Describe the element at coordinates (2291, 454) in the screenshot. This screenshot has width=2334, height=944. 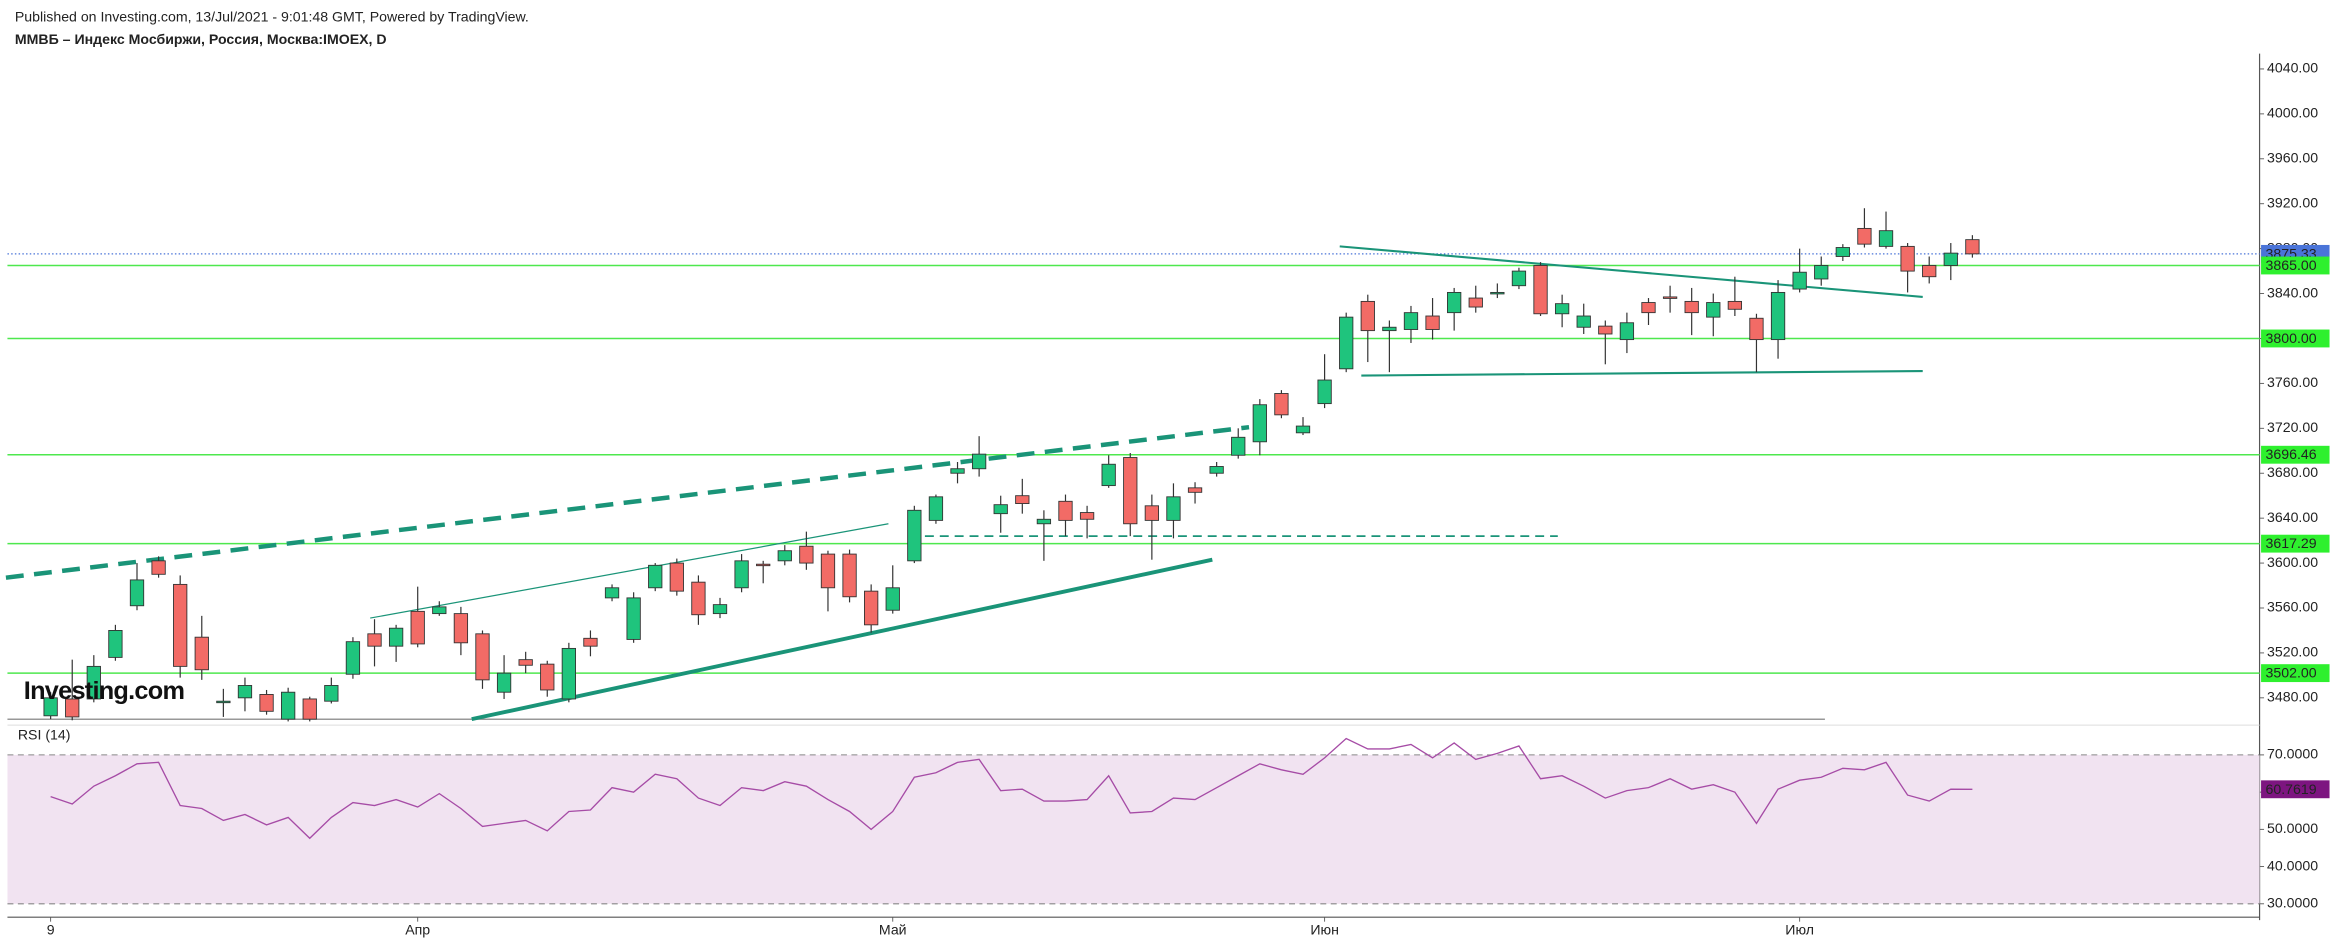
I see `price-badge-label: 3696.46` at that location.